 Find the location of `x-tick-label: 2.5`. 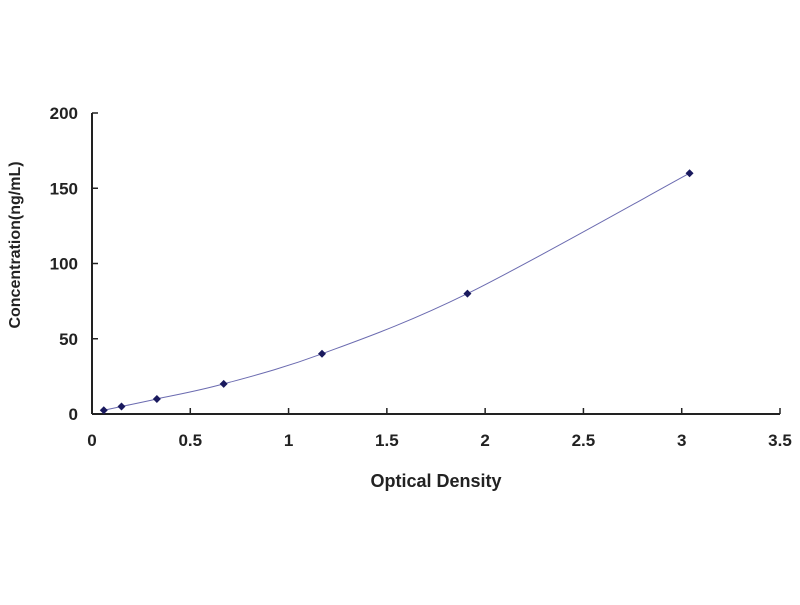

x-tick-label: 2.5 is located at coordinates (584, 440).